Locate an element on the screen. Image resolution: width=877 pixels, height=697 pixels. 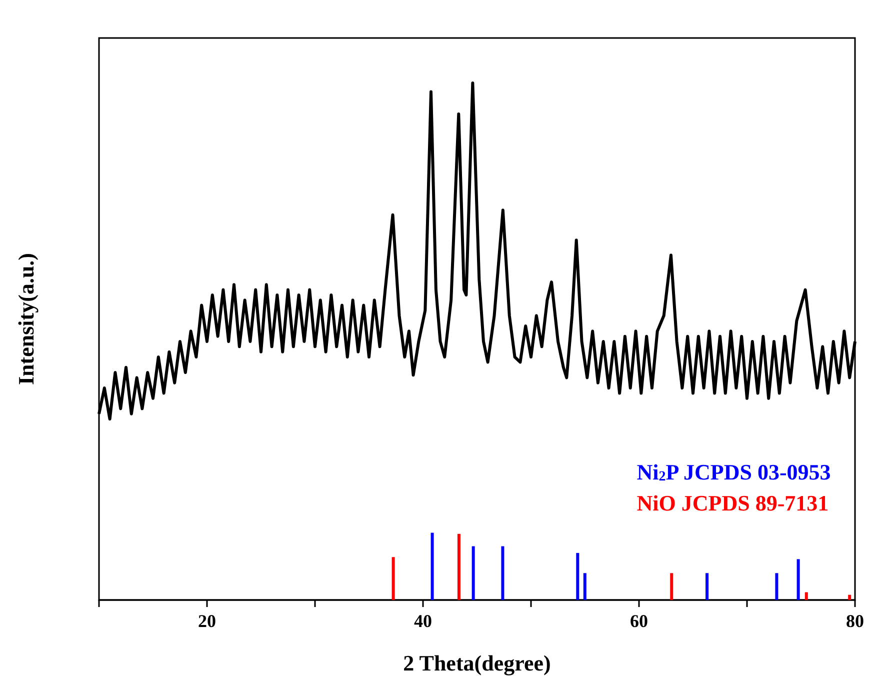
y-axis-title: Intensity(a.u.) is located at coordinates (26, 319).